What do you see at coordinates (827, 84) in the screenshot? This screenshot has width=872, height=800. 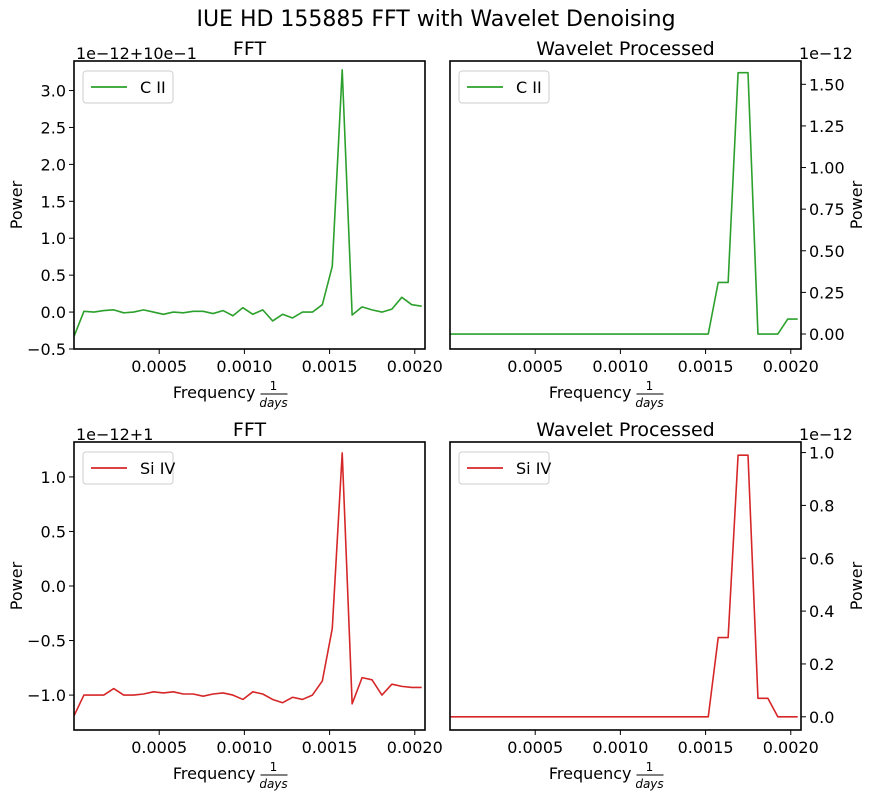 I see `y-tick-label: 1.50` at bounding box center [827, 84].